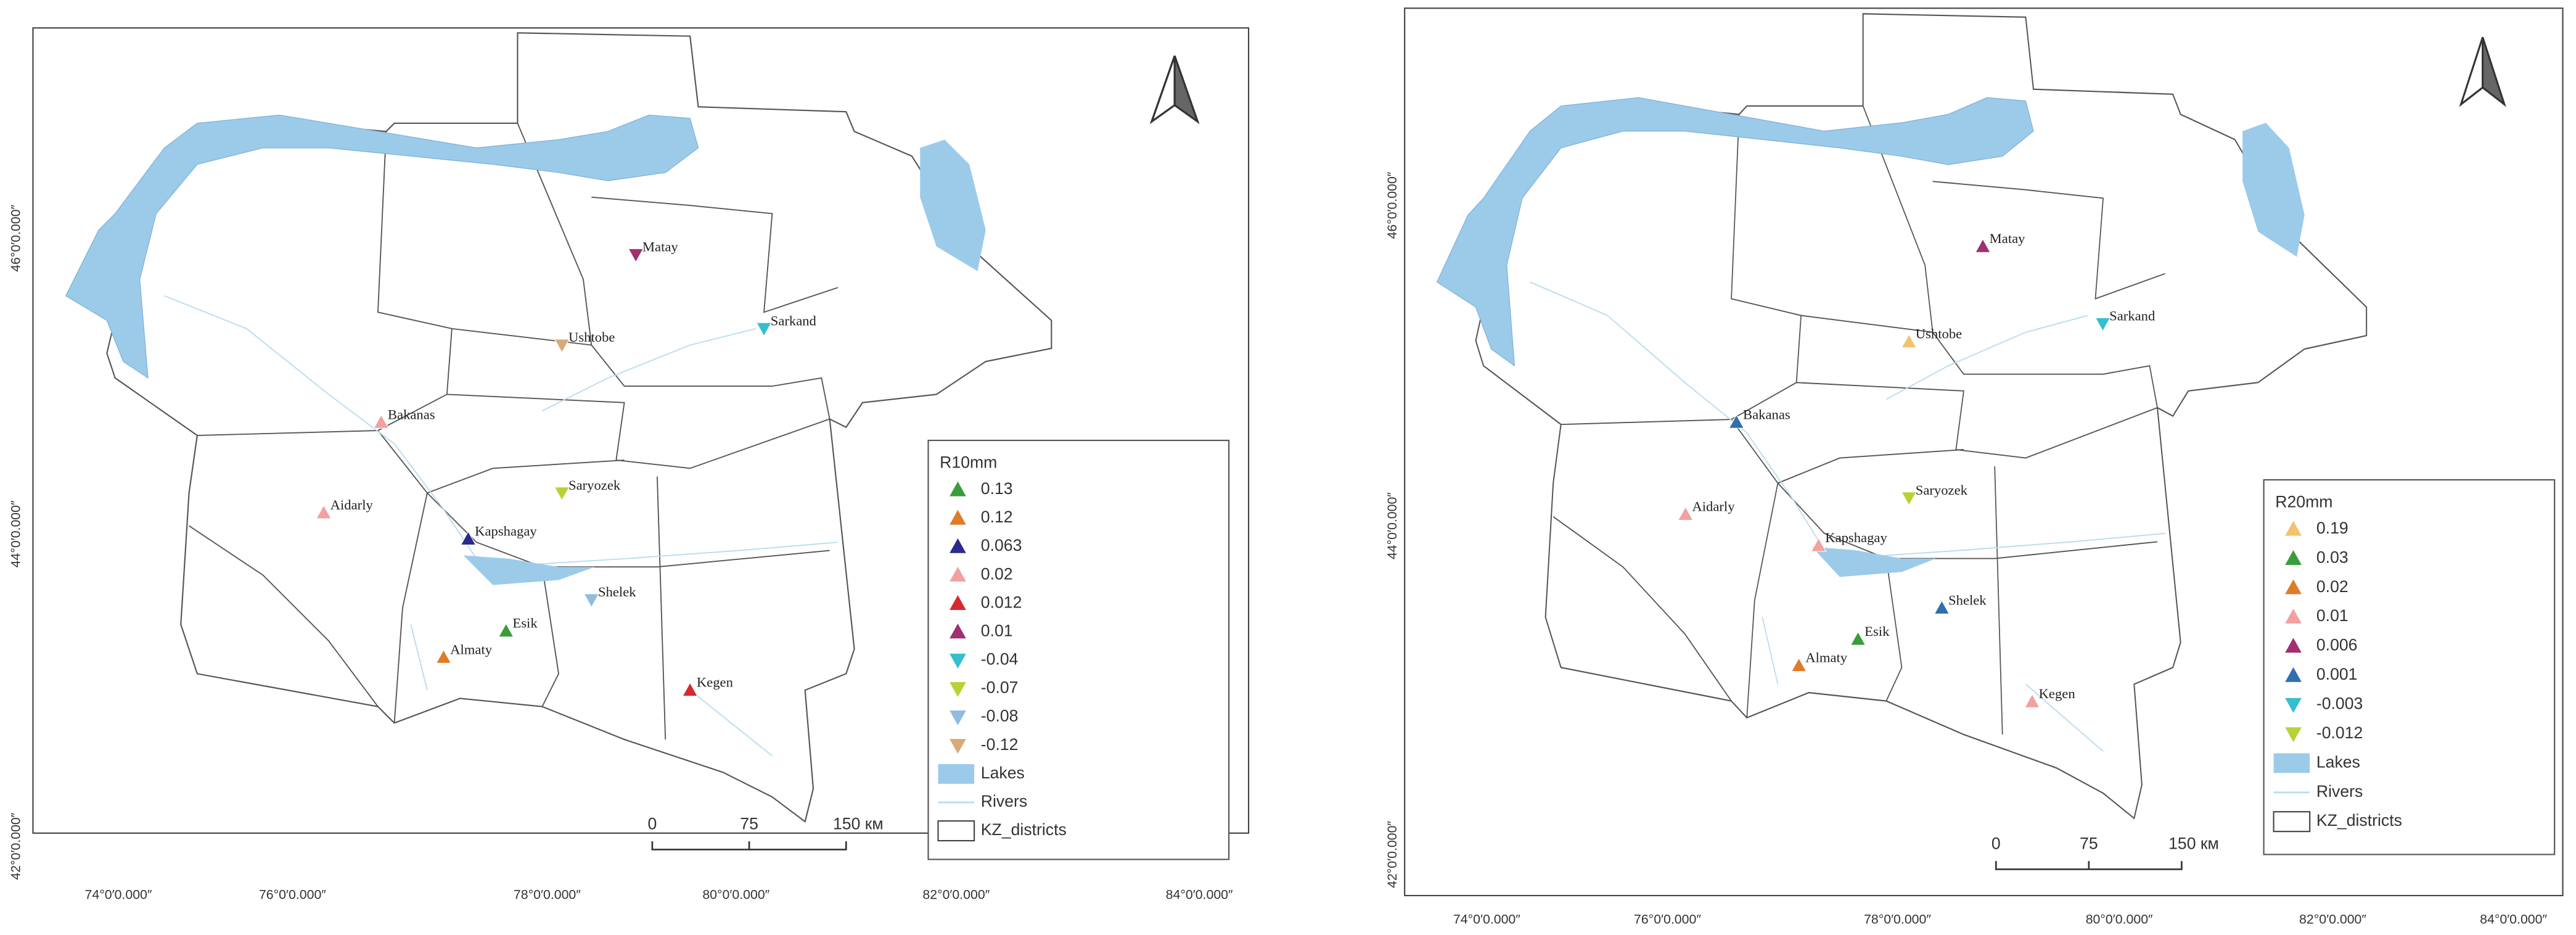  I want to click on y-coord-label: 44°0′0.000″, so click(16, 533).